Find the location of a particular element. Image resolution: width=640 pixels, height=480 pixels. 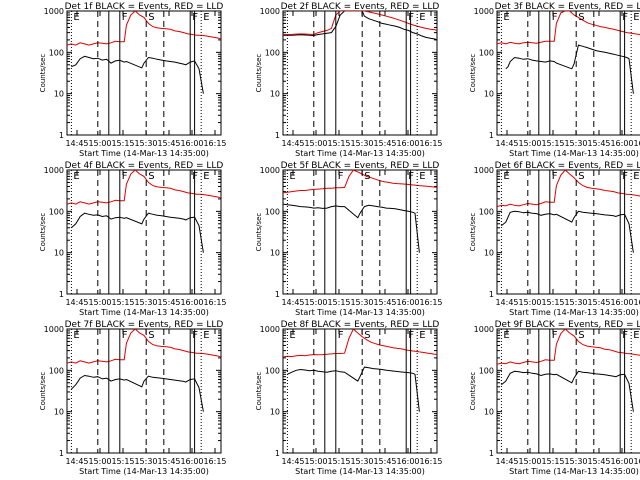

panel-title: Det 3f BLACK = Events, RED = LLD is located at coordinates (567, 7).